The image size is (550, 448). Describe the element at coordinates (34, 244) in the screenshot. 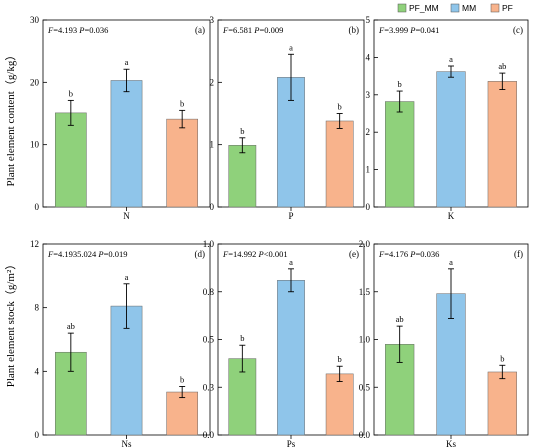

I see `y-tick-label: 12` at that location.